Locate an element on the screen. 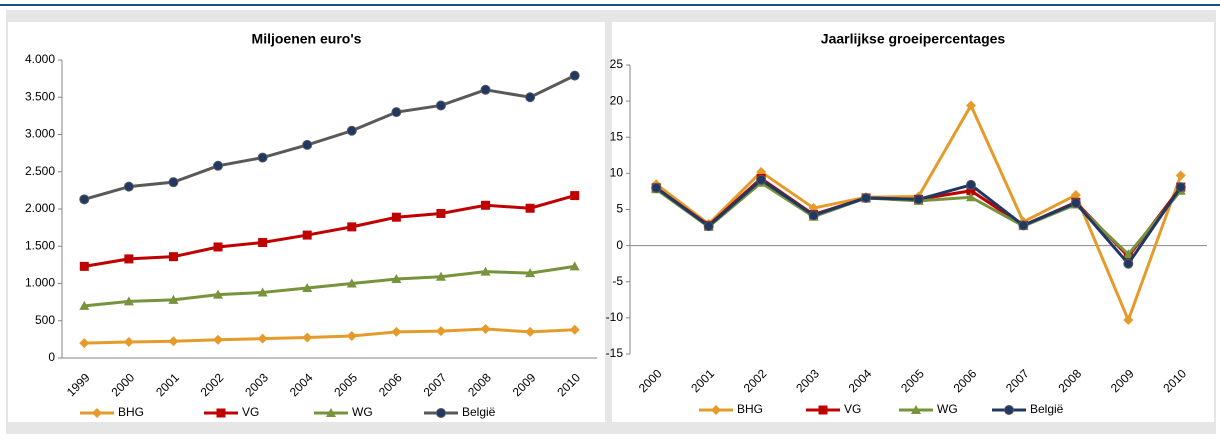 This screenshot has height=444, width=1220. y-tick-label: 1.000 is located at coordinates (40, 283).